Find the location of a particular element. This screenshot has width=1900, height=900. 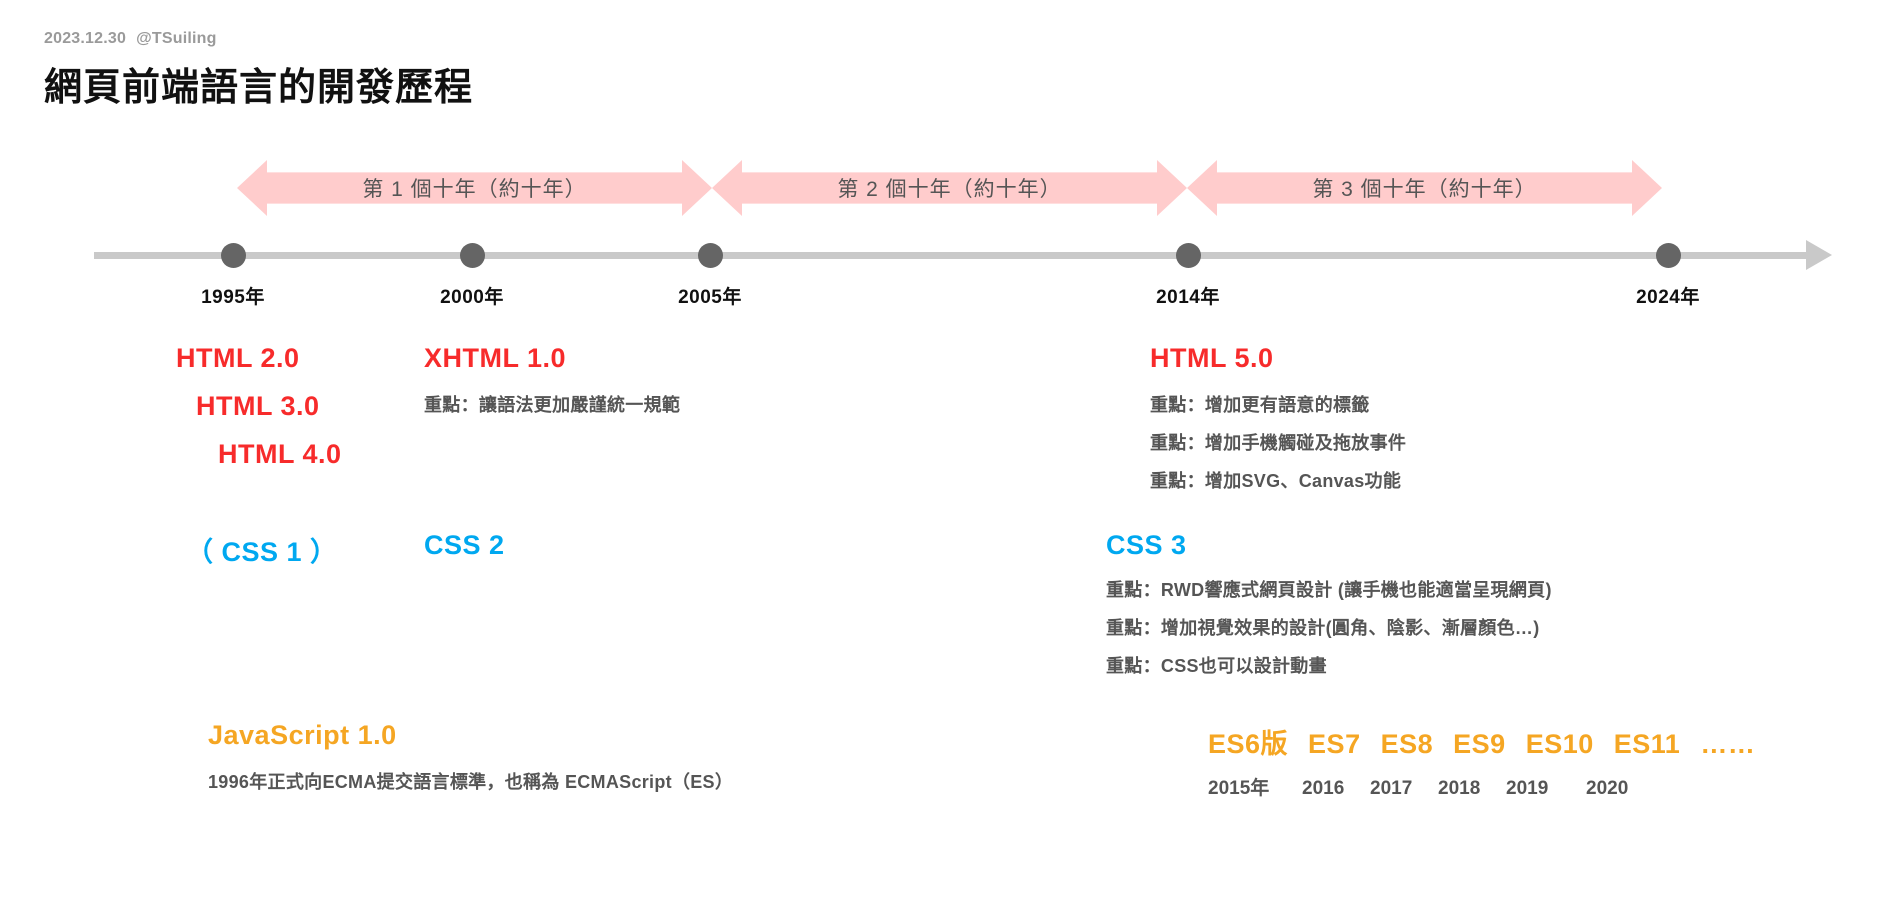

html-version-3: HTML 3.0 is located at coordinates (258, 406).